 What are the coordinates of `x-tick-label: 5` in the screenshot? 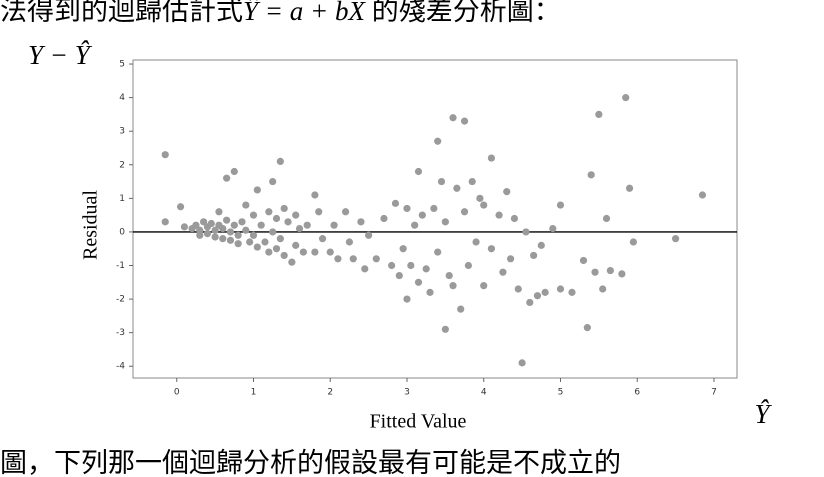 It's located at (561, 393).